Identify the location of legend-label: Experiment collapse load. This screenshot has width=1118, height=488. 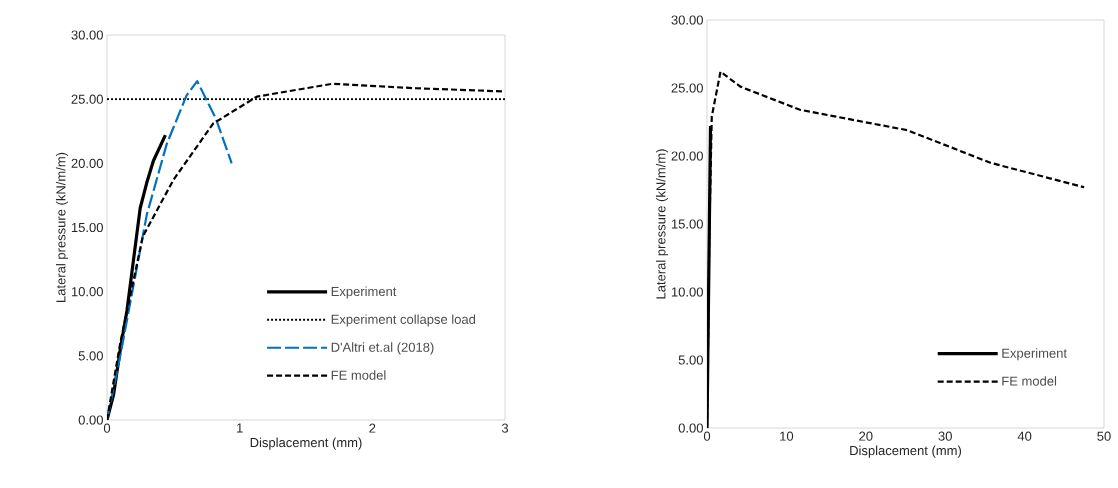
(403, 320).